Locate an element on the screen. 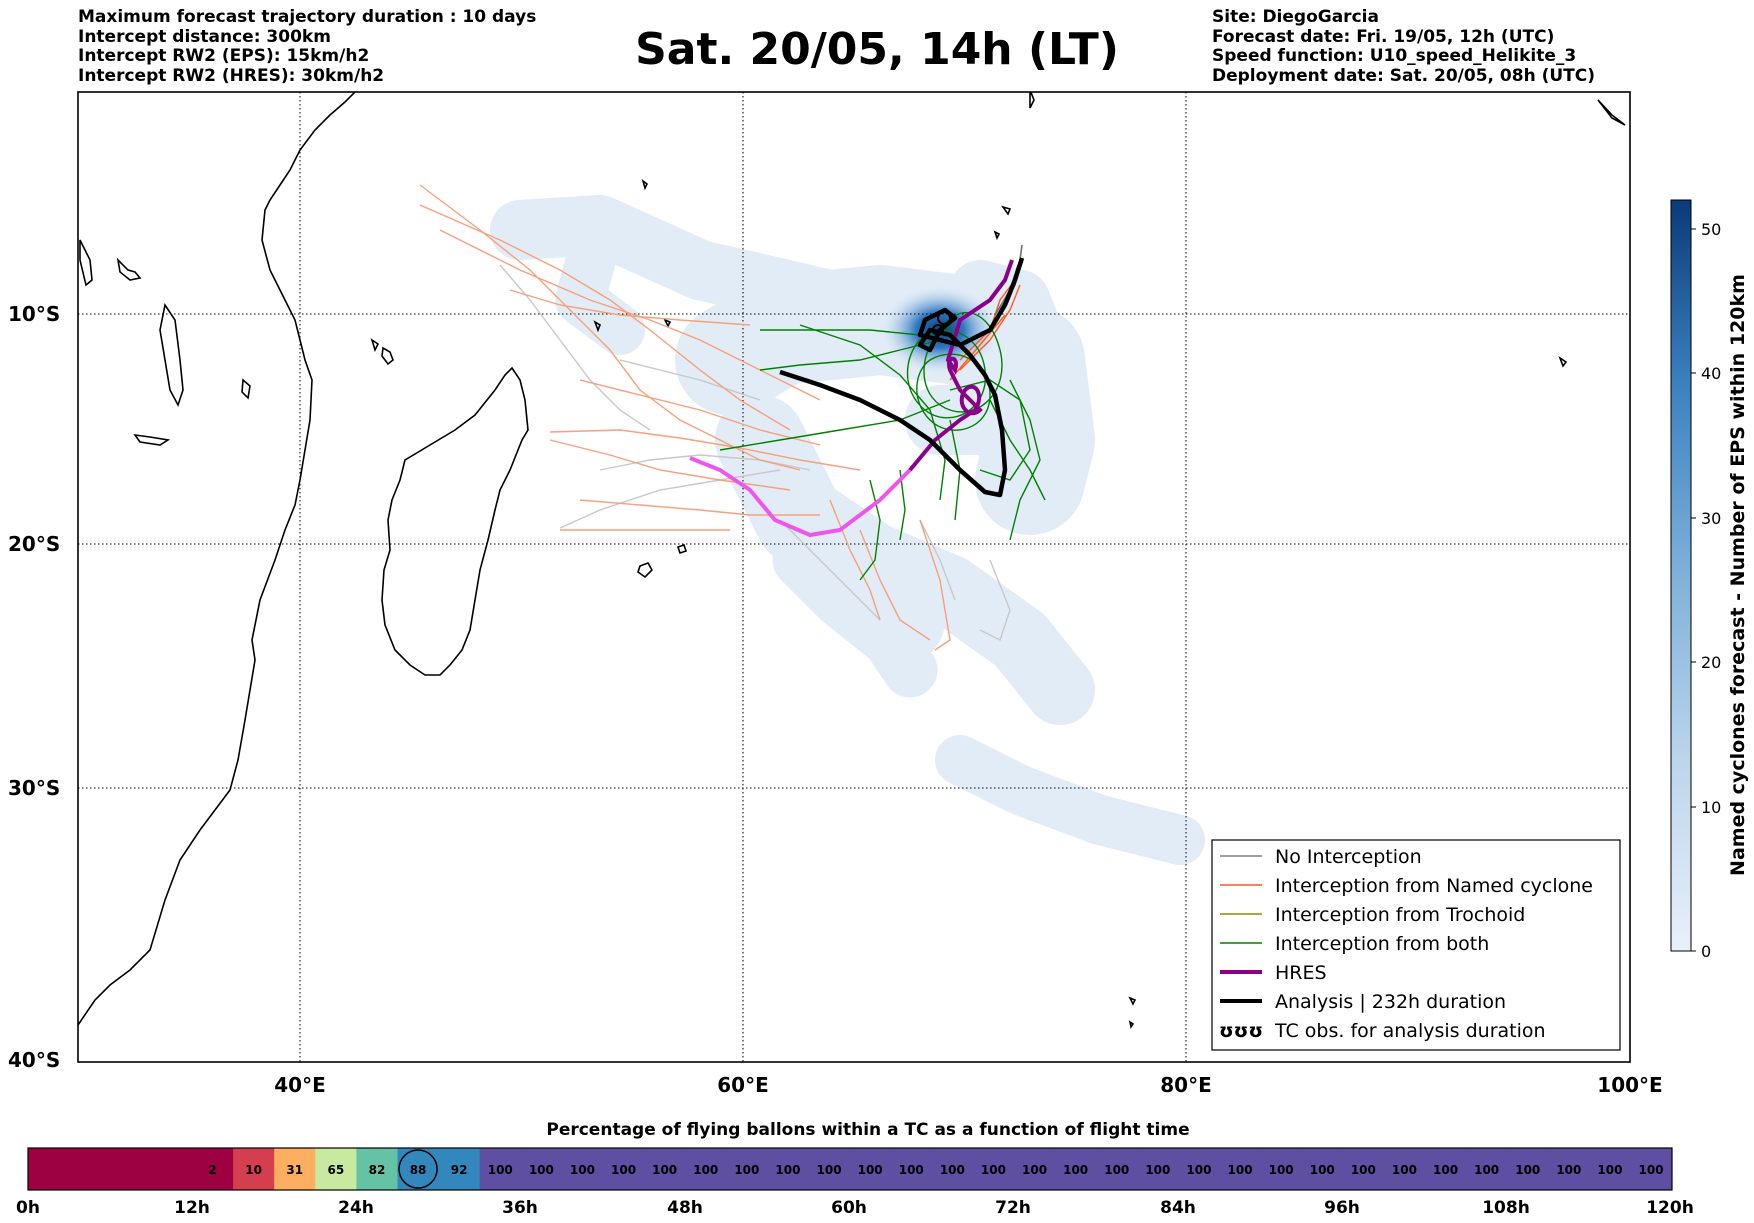 This screenshot has width=1754, height=1223. legend-item-analysis: Analysis | 232h duration is located at coordinates (1363, 1002).